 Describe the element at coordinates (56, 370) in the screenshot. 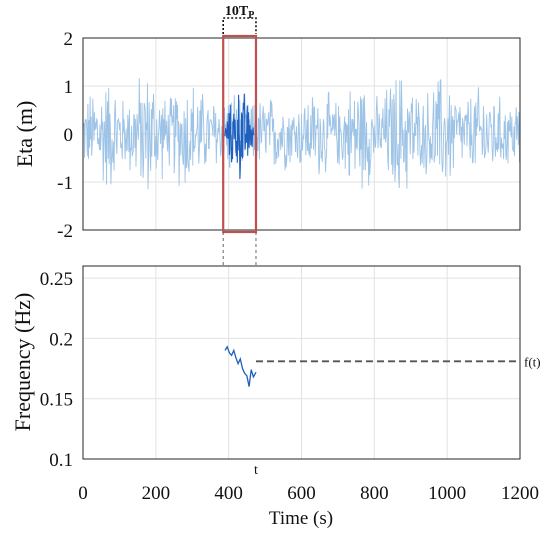

I see `frequency-y-ticks: 0.1 0.15 0.2 0.25` at that location.